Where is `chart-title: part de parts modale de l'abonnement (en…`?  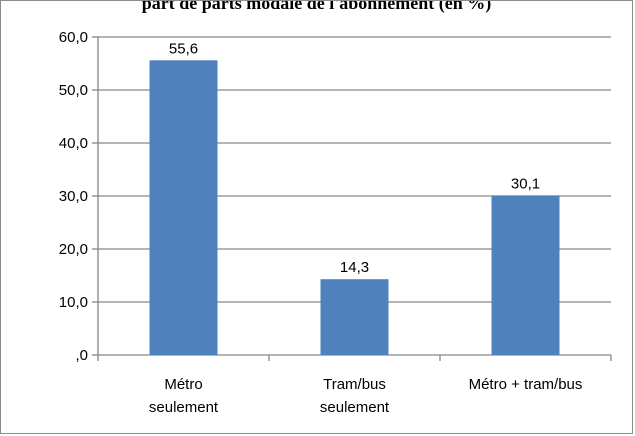
chart-title: part de parts modale de l'abonnement (en… is located at coordinates (316, 6).